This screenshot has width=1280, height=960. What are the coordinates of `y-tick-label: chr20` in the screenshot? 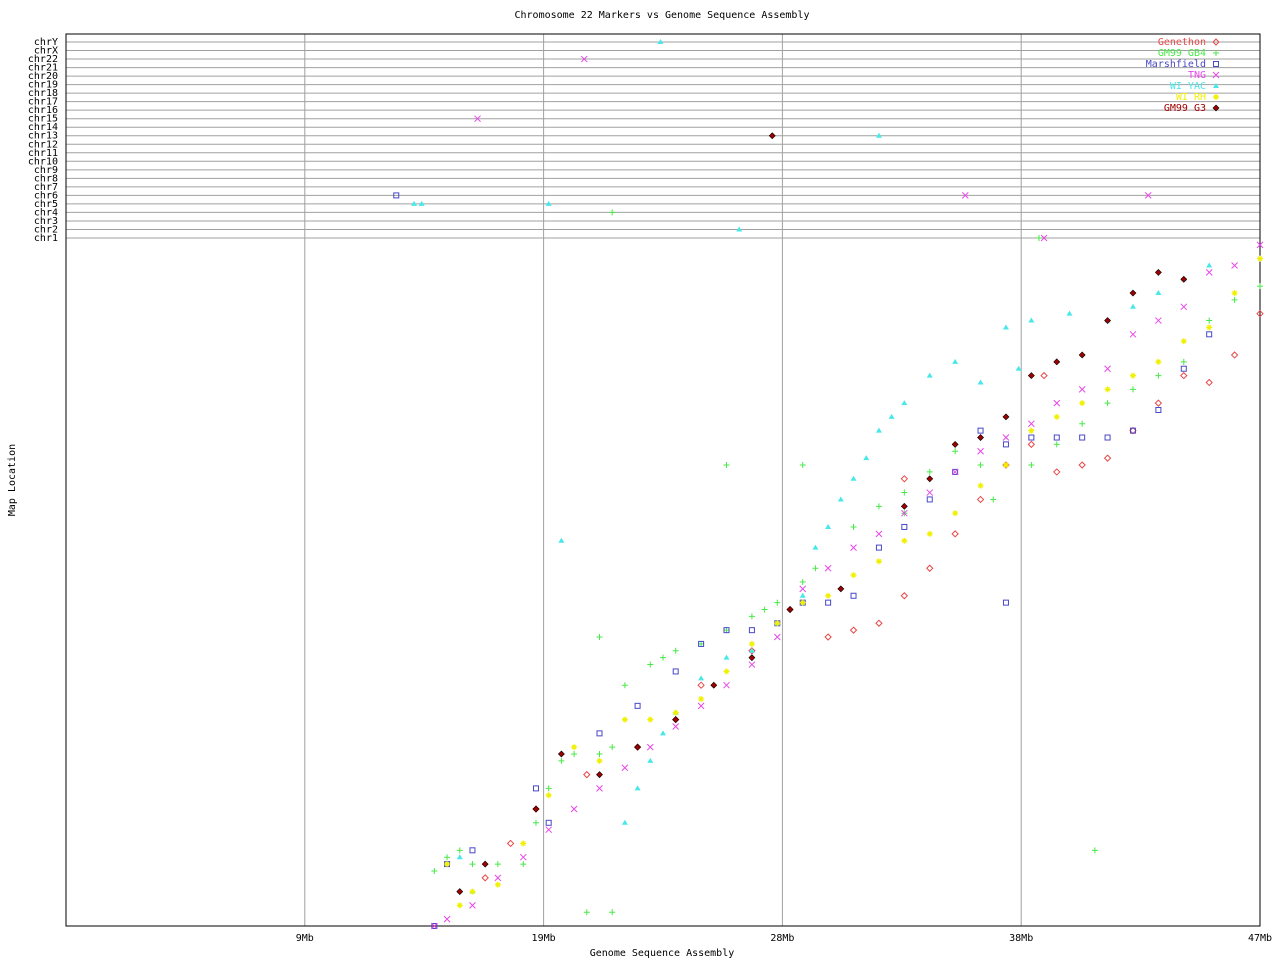 It's located at (43, 76).